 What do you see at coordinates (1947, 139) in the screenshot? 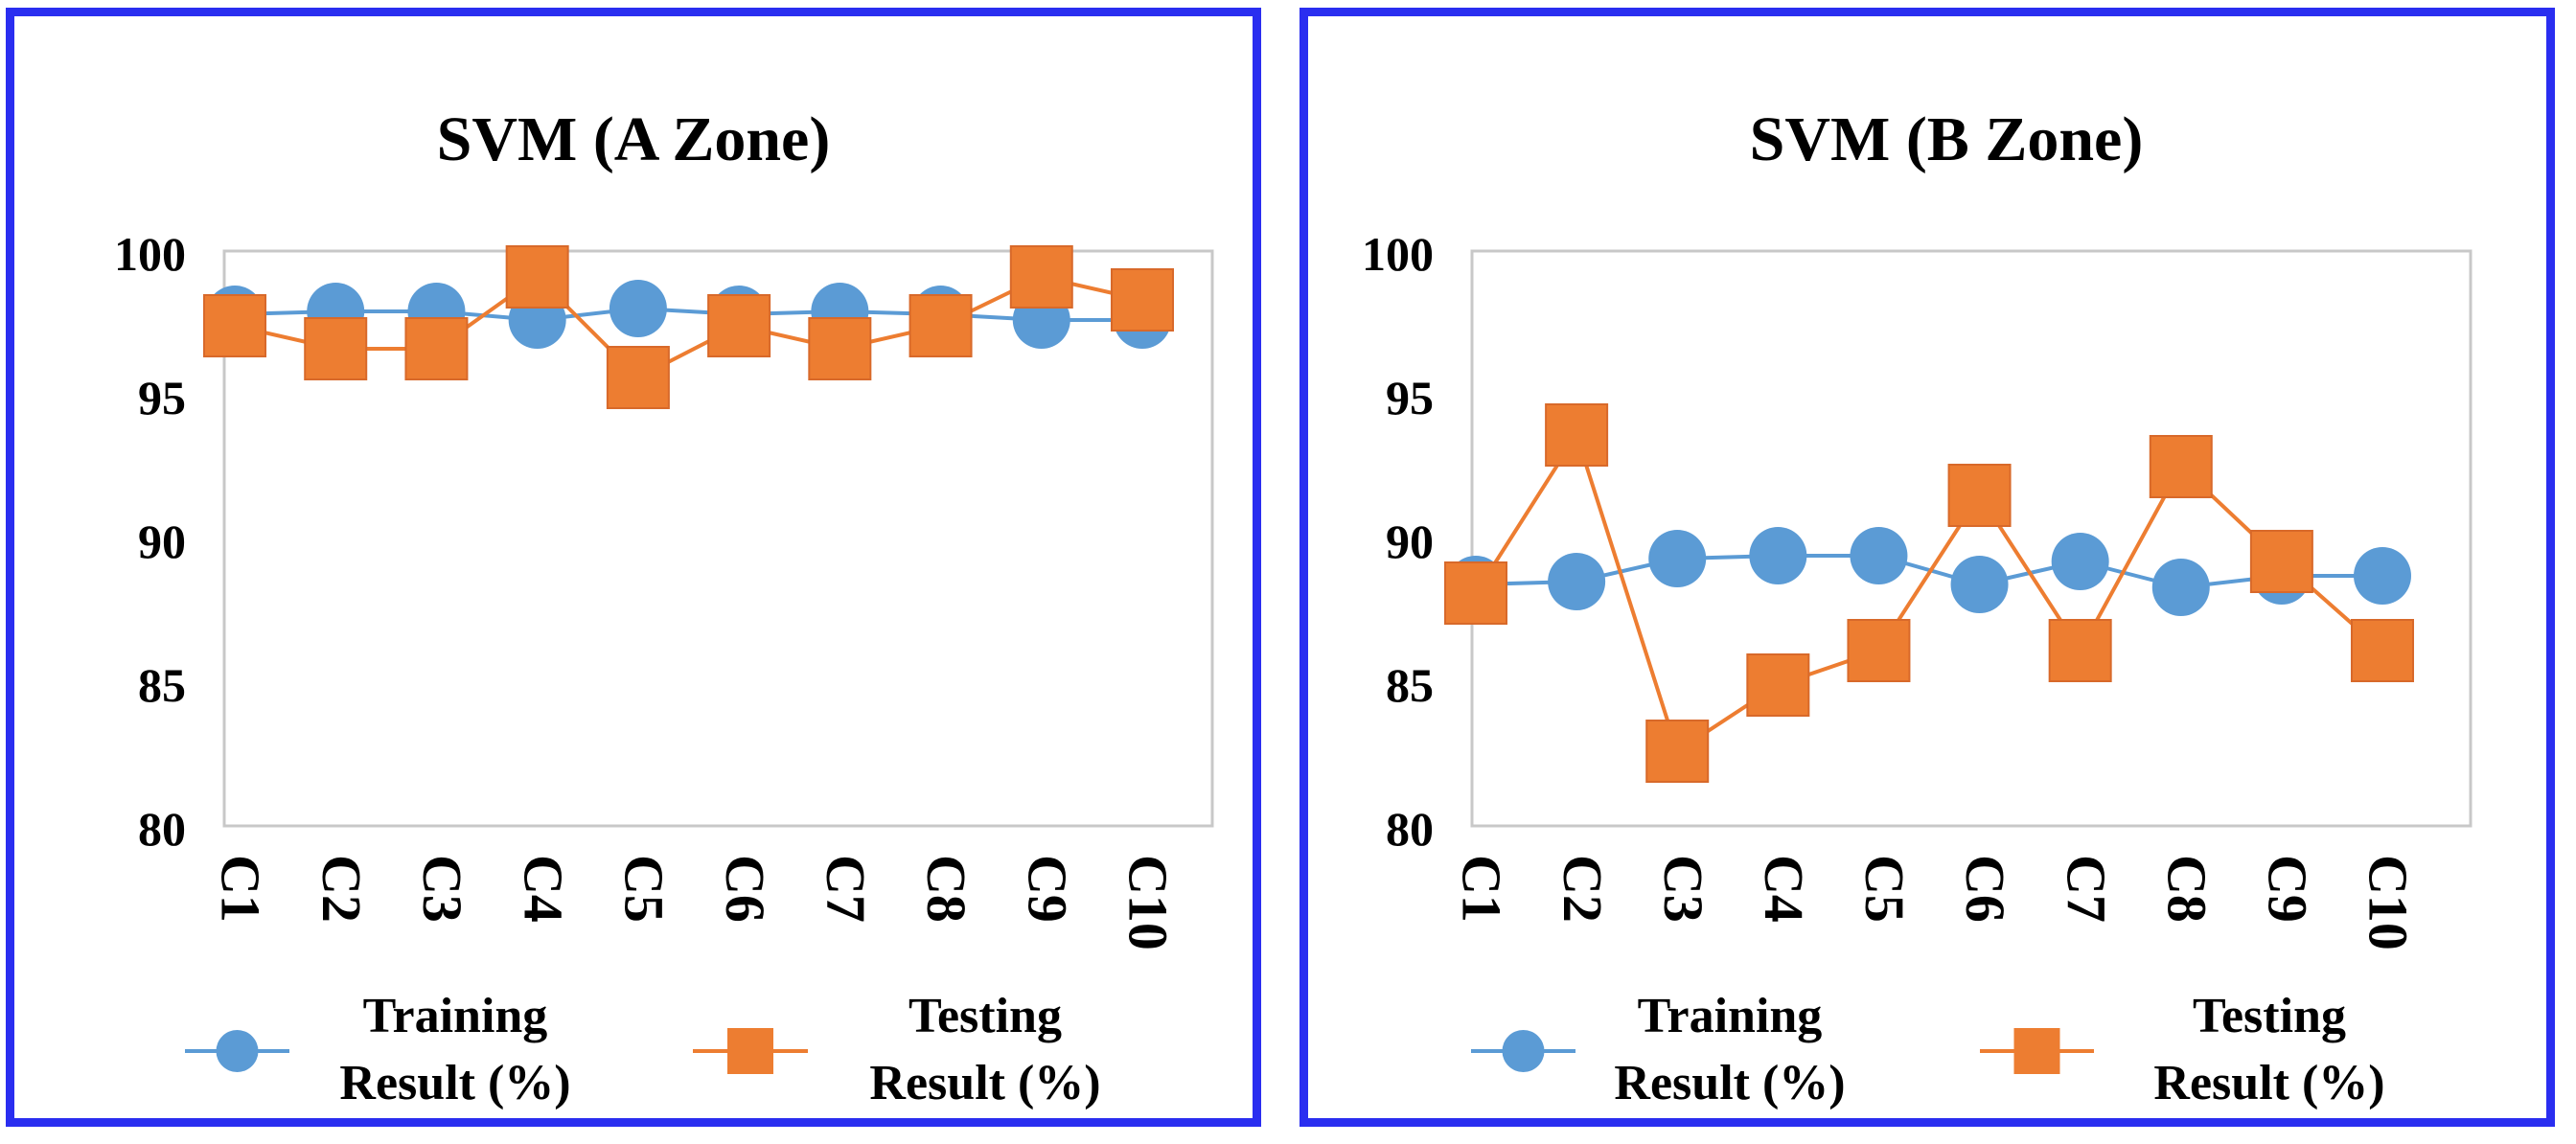
I see `chart-title: SVM (B Zone)` at bounding box center [1947, 139].